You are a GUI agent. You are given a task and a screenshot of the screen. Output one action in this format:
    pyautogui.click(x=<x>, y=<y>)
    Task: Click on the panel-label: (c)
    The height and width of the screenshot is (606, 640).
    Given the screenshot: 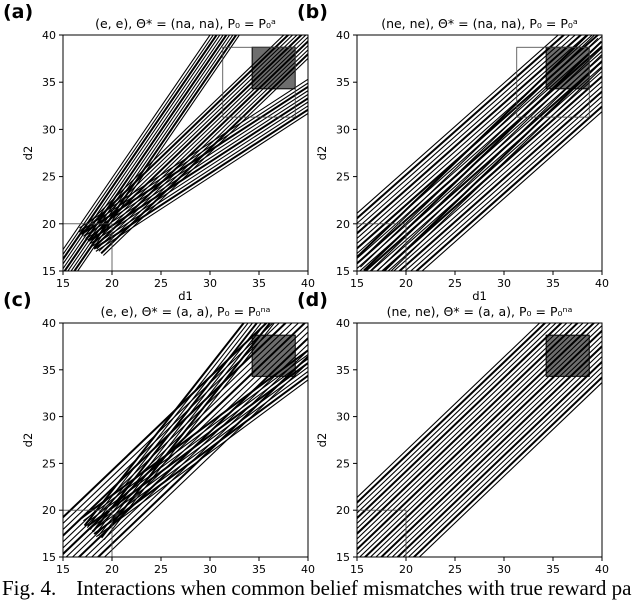 What is the action you would take?
    pyautogui.click(x=17, y=300)
    